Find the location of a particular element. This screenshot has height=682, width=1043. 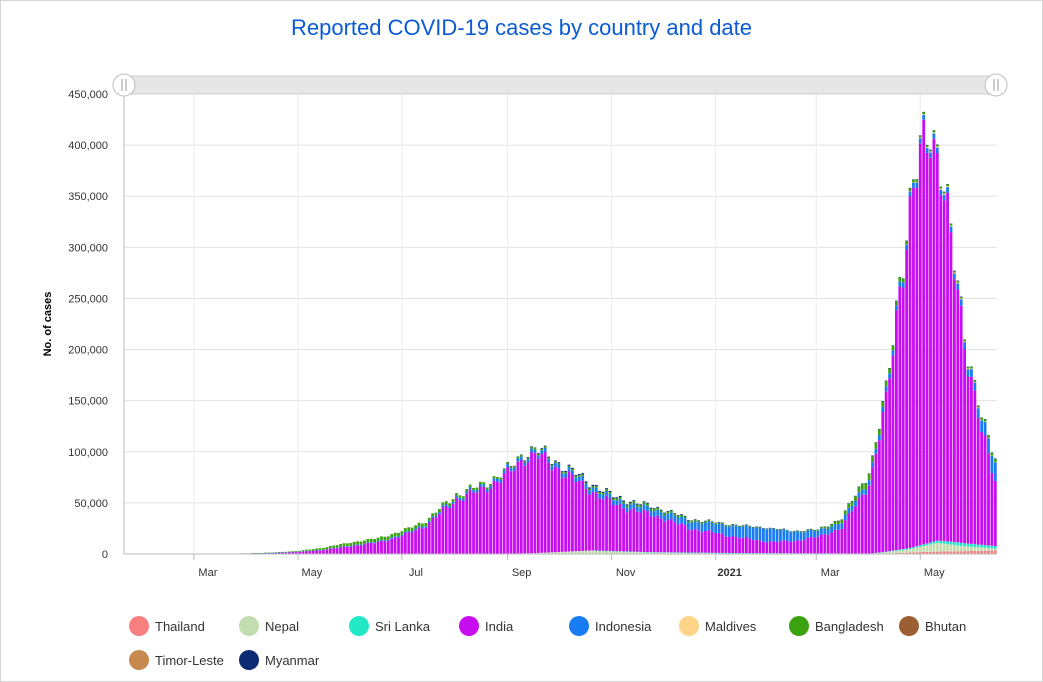

legend-item-myanmar: Myanmar is located at coordinates (294, 660).